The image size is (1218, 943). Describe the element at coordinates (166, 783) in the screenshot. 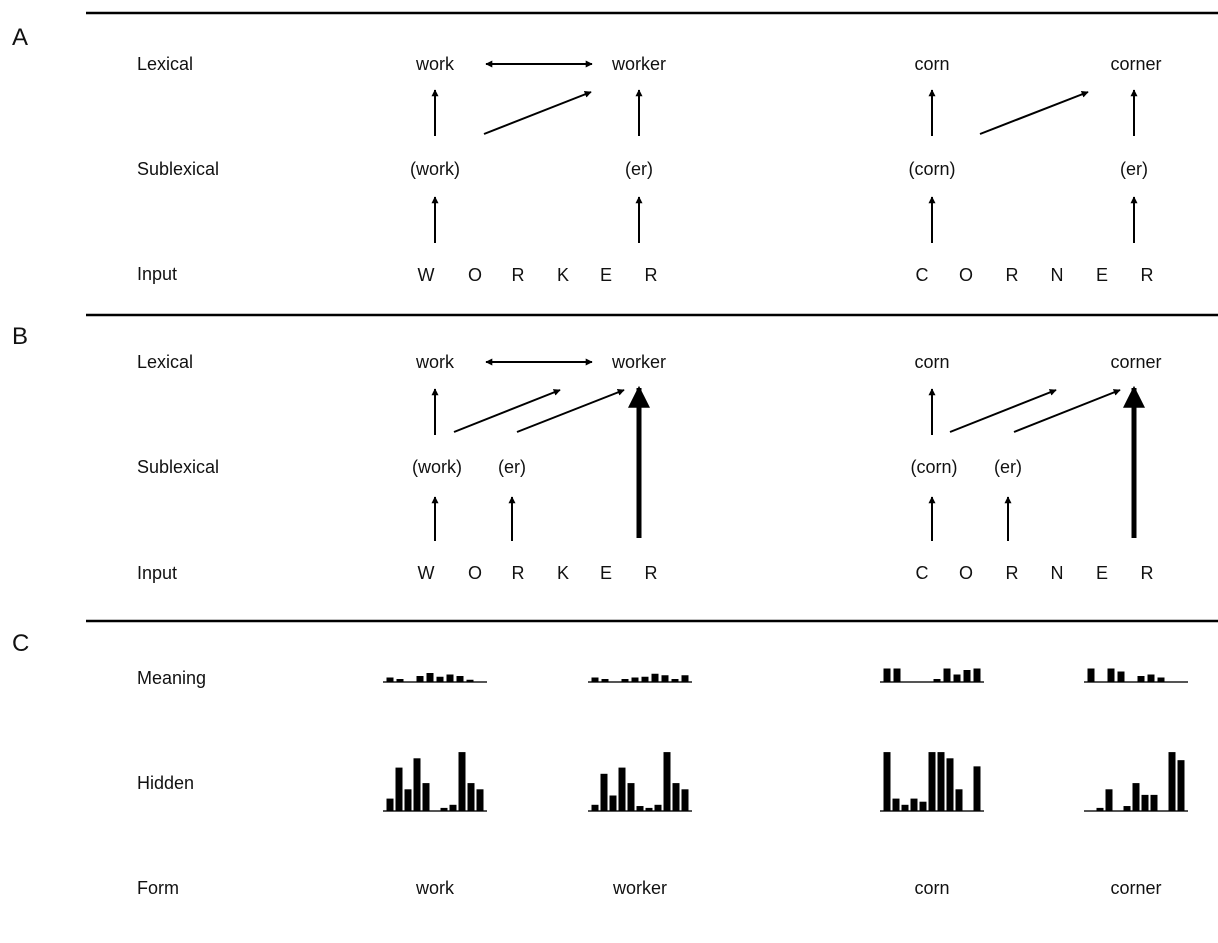

I see `level-label-hidden: Hidden` at that location.